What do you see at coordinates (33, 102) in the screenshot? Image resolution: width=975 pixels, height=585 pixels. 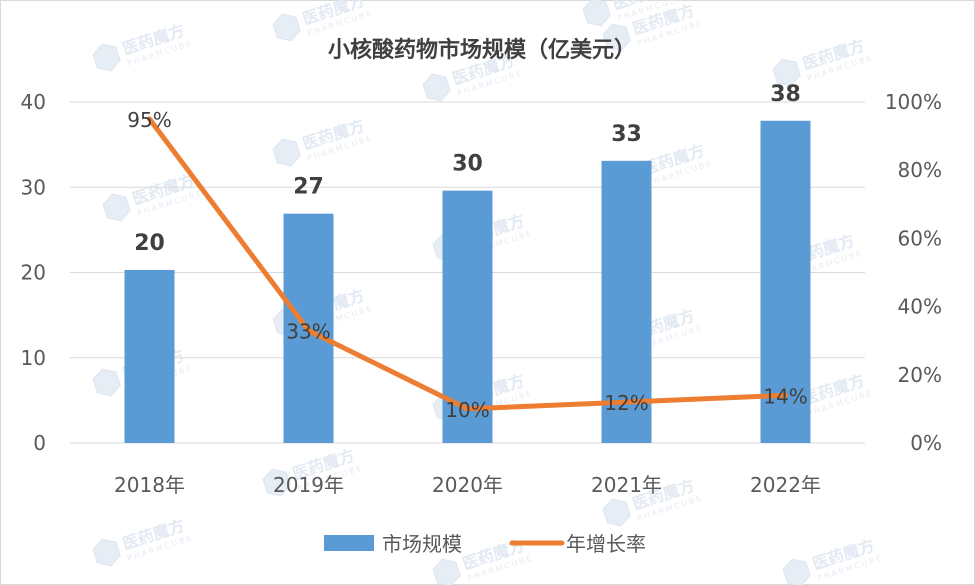 I see `y-left-tick-label: 40` at bounding box center [33, 102].